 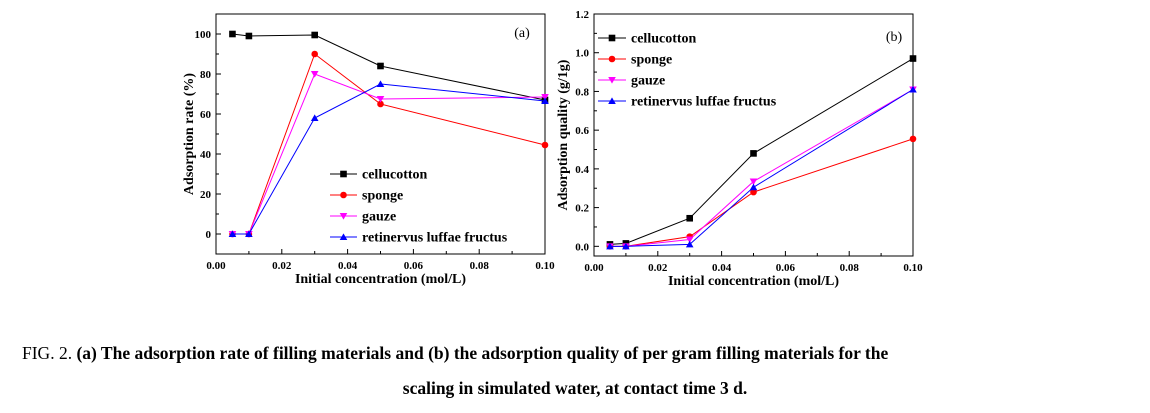 I want to click on panel-a-y-tick-label: 60, so click(x=206, y=115).